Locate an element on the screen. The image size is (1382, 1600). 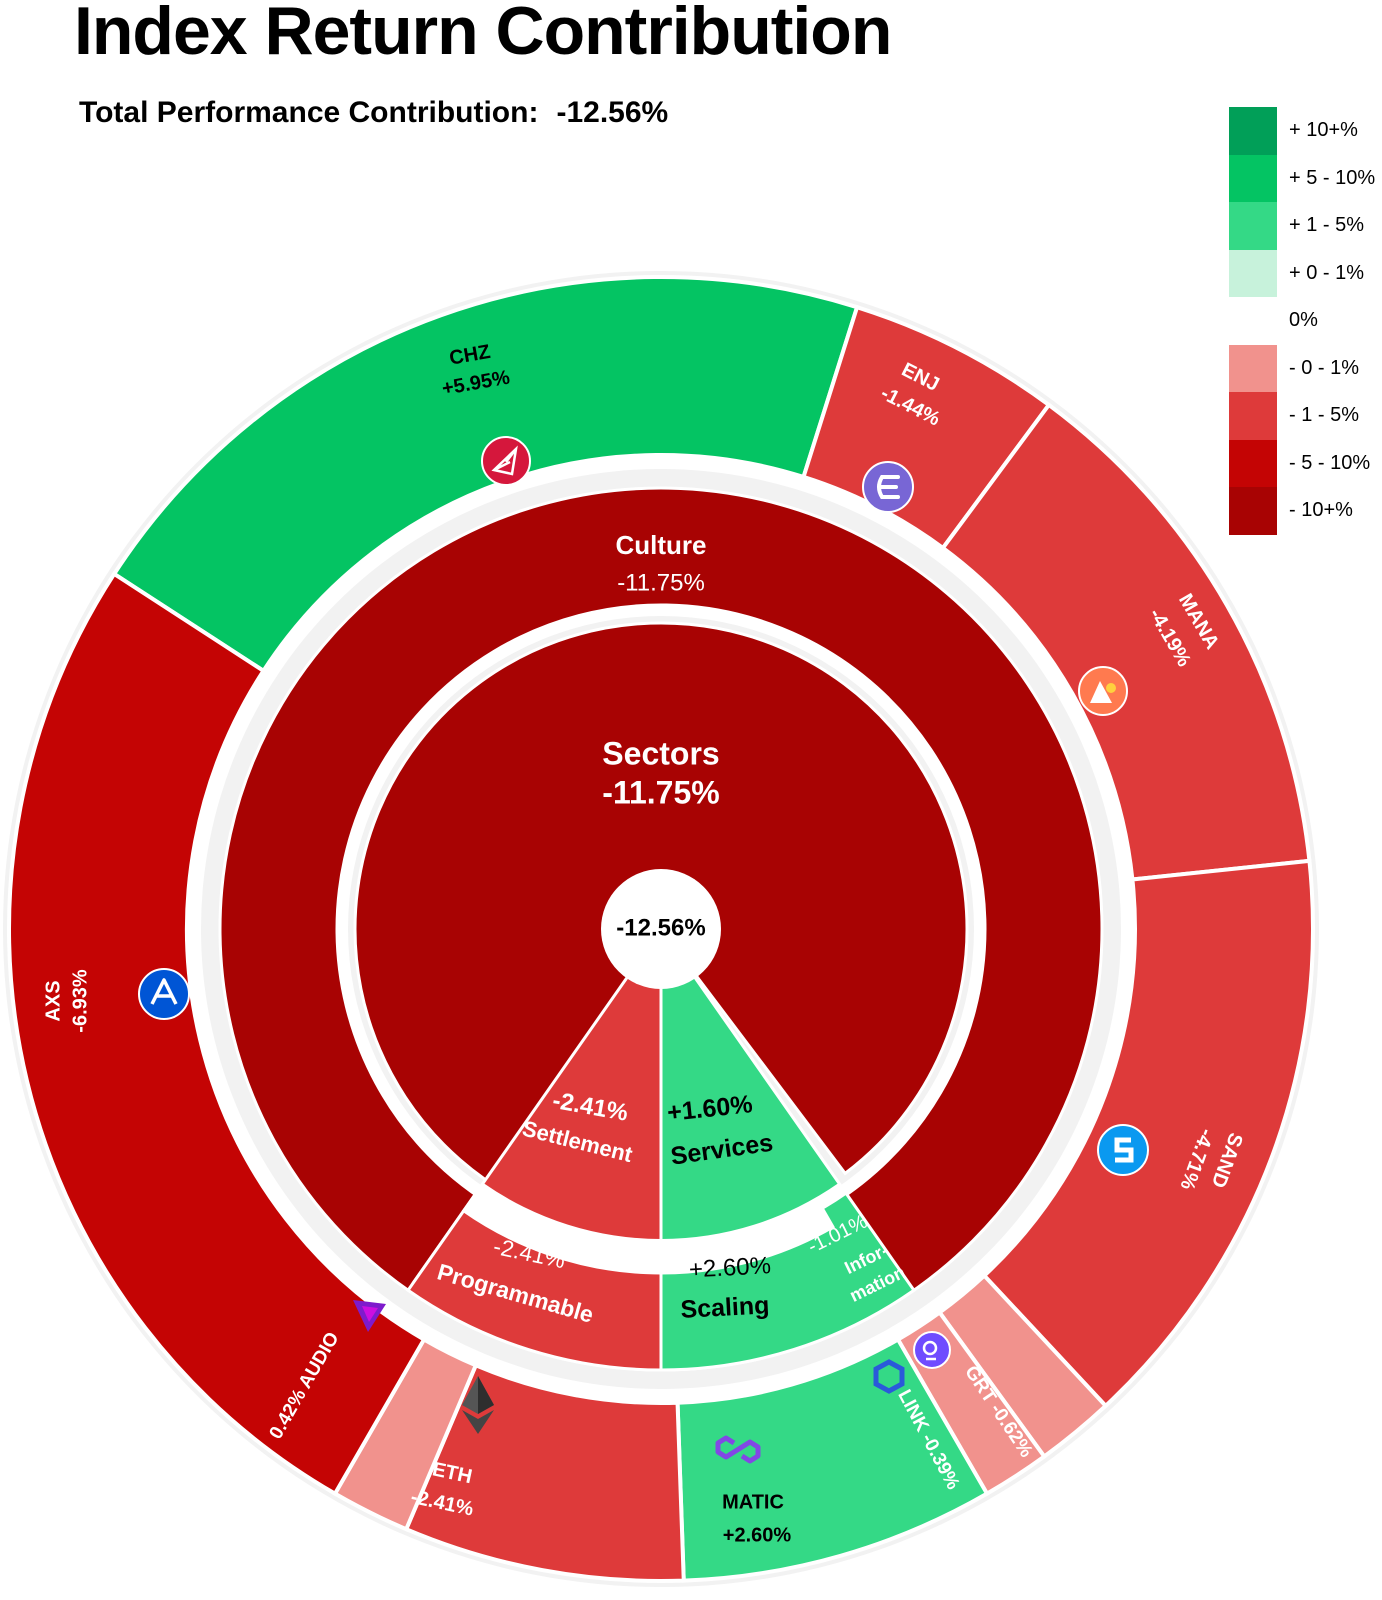
sub-ring-gap is located at coordinates (648, 1233).